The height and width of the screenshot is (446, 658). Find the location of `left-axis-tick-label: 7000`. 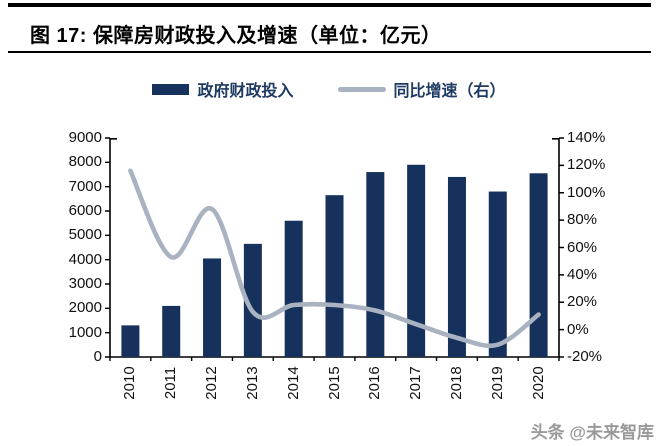

left-axis-tick-label: 7000 is located at coordinates (85, 186).